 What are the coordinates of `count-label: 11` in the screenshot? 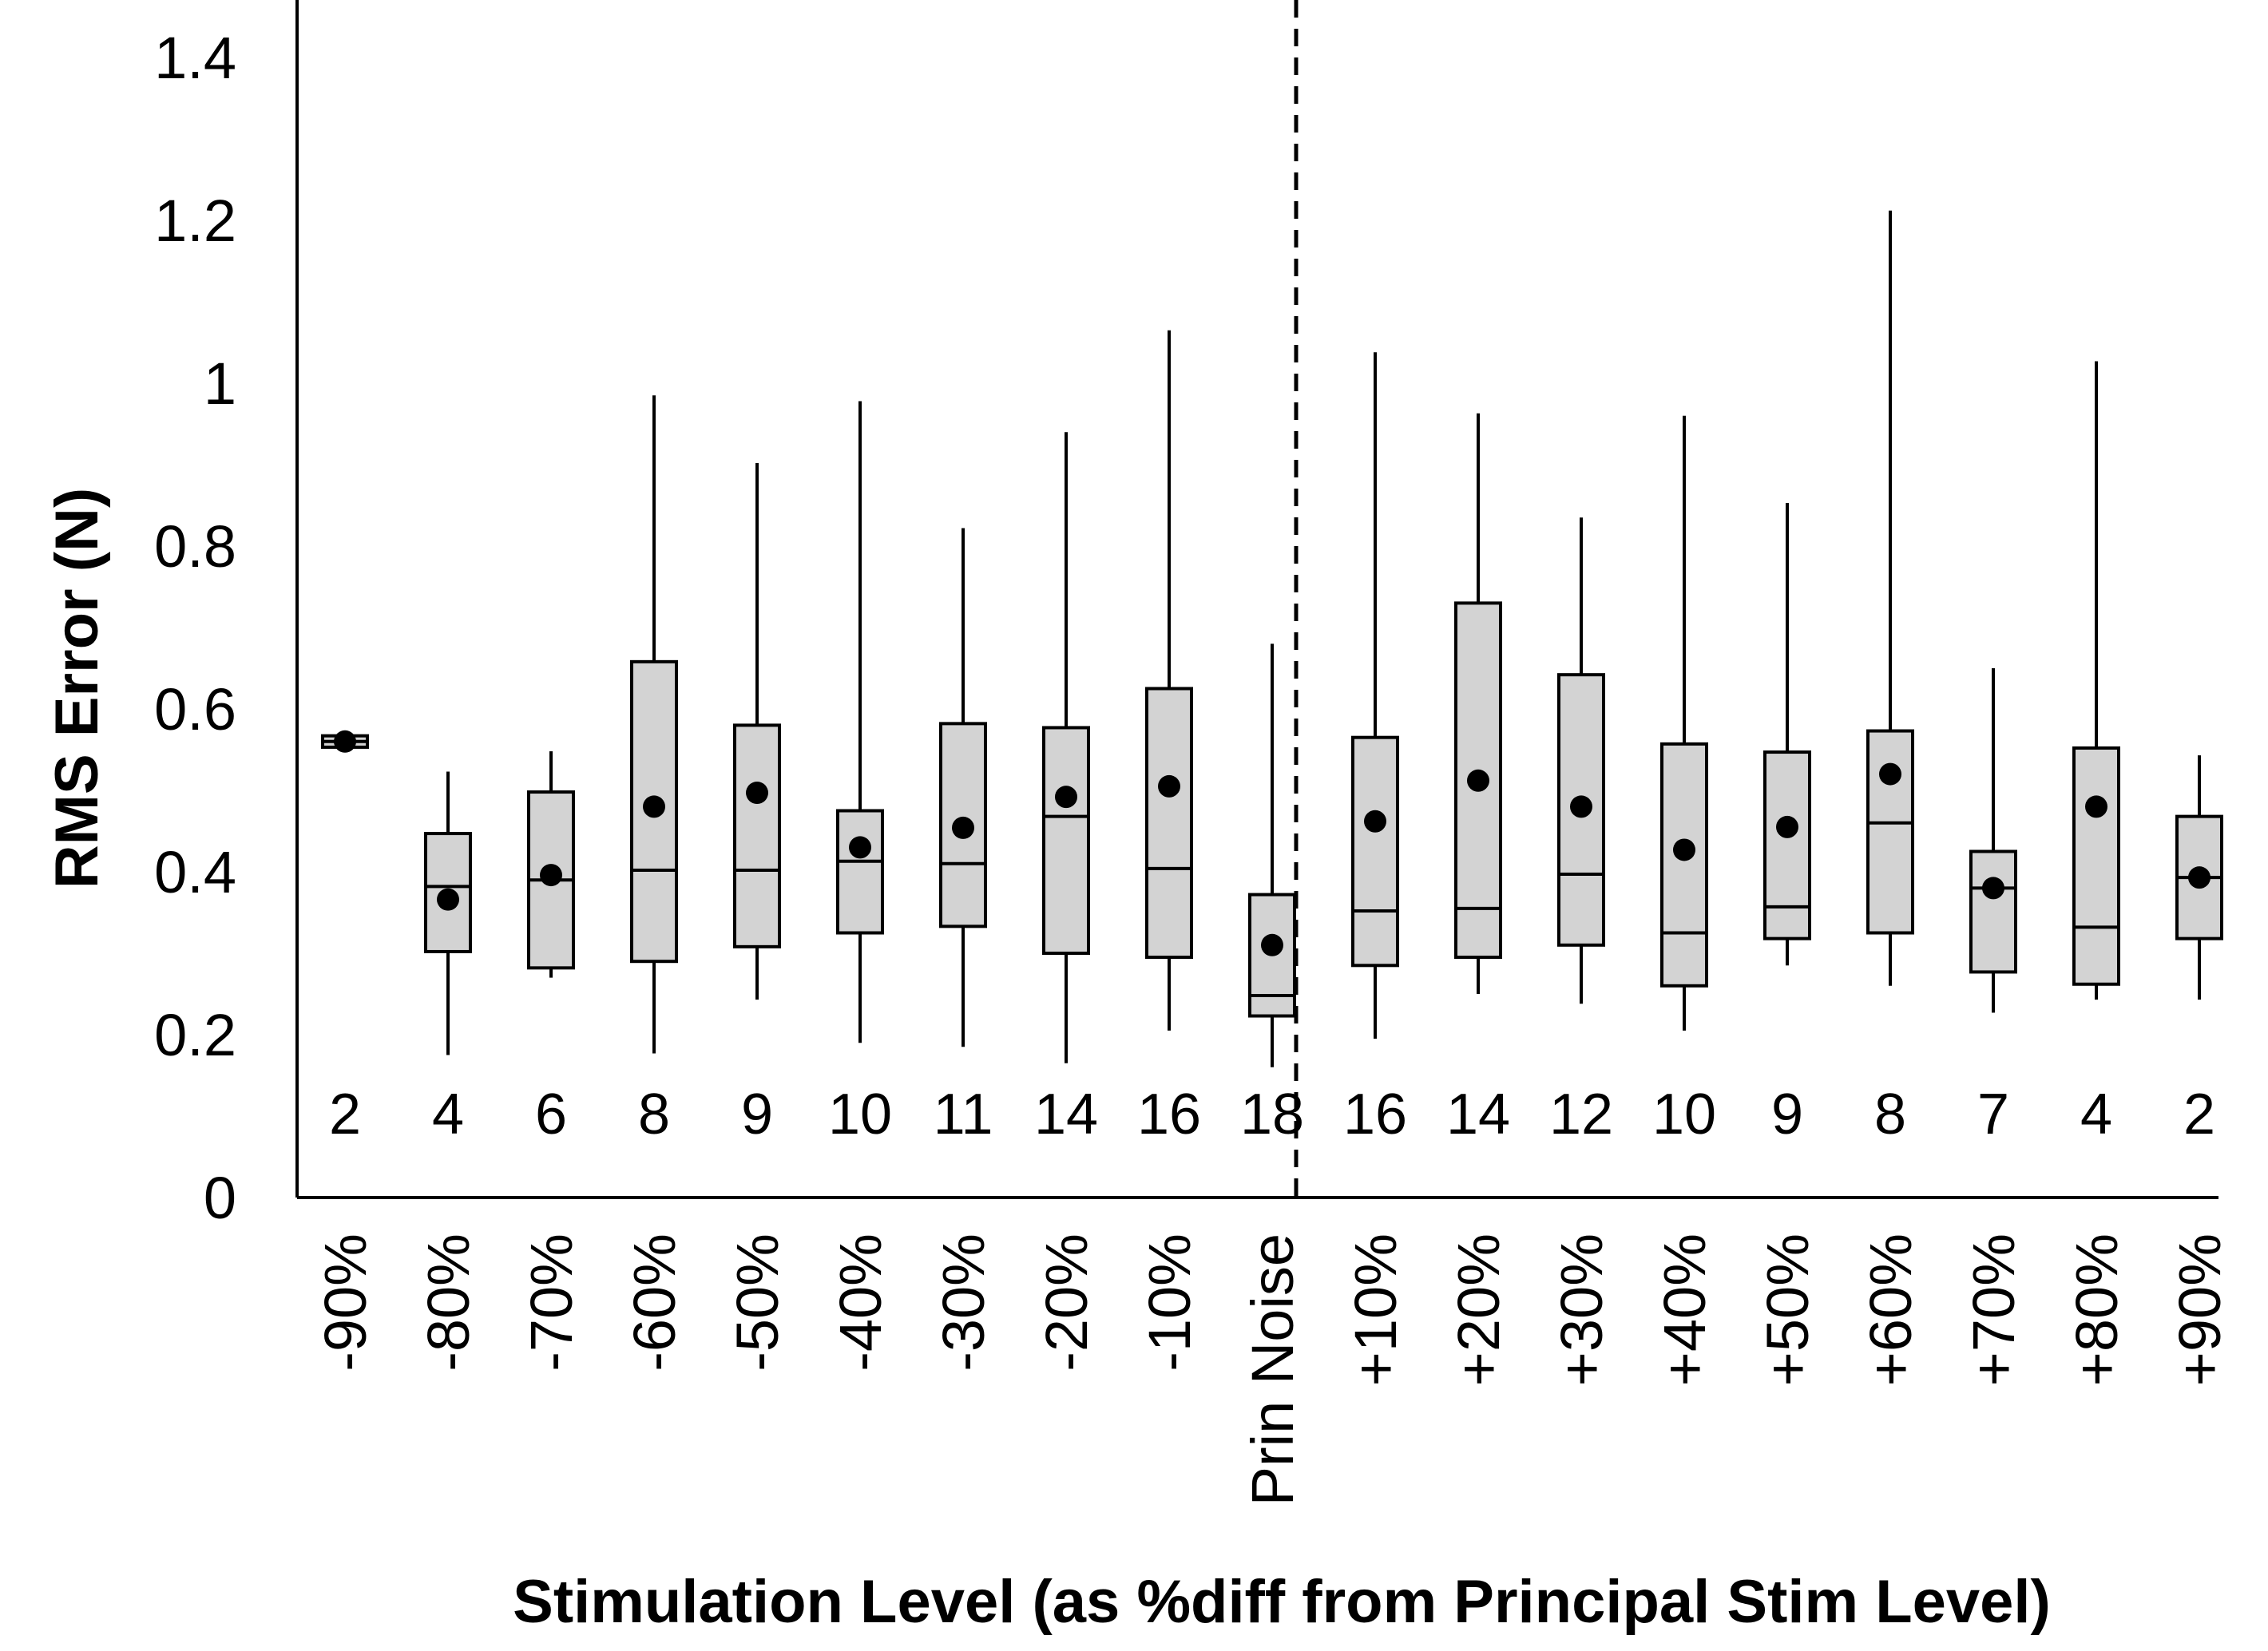 It's located at (964, 1114).